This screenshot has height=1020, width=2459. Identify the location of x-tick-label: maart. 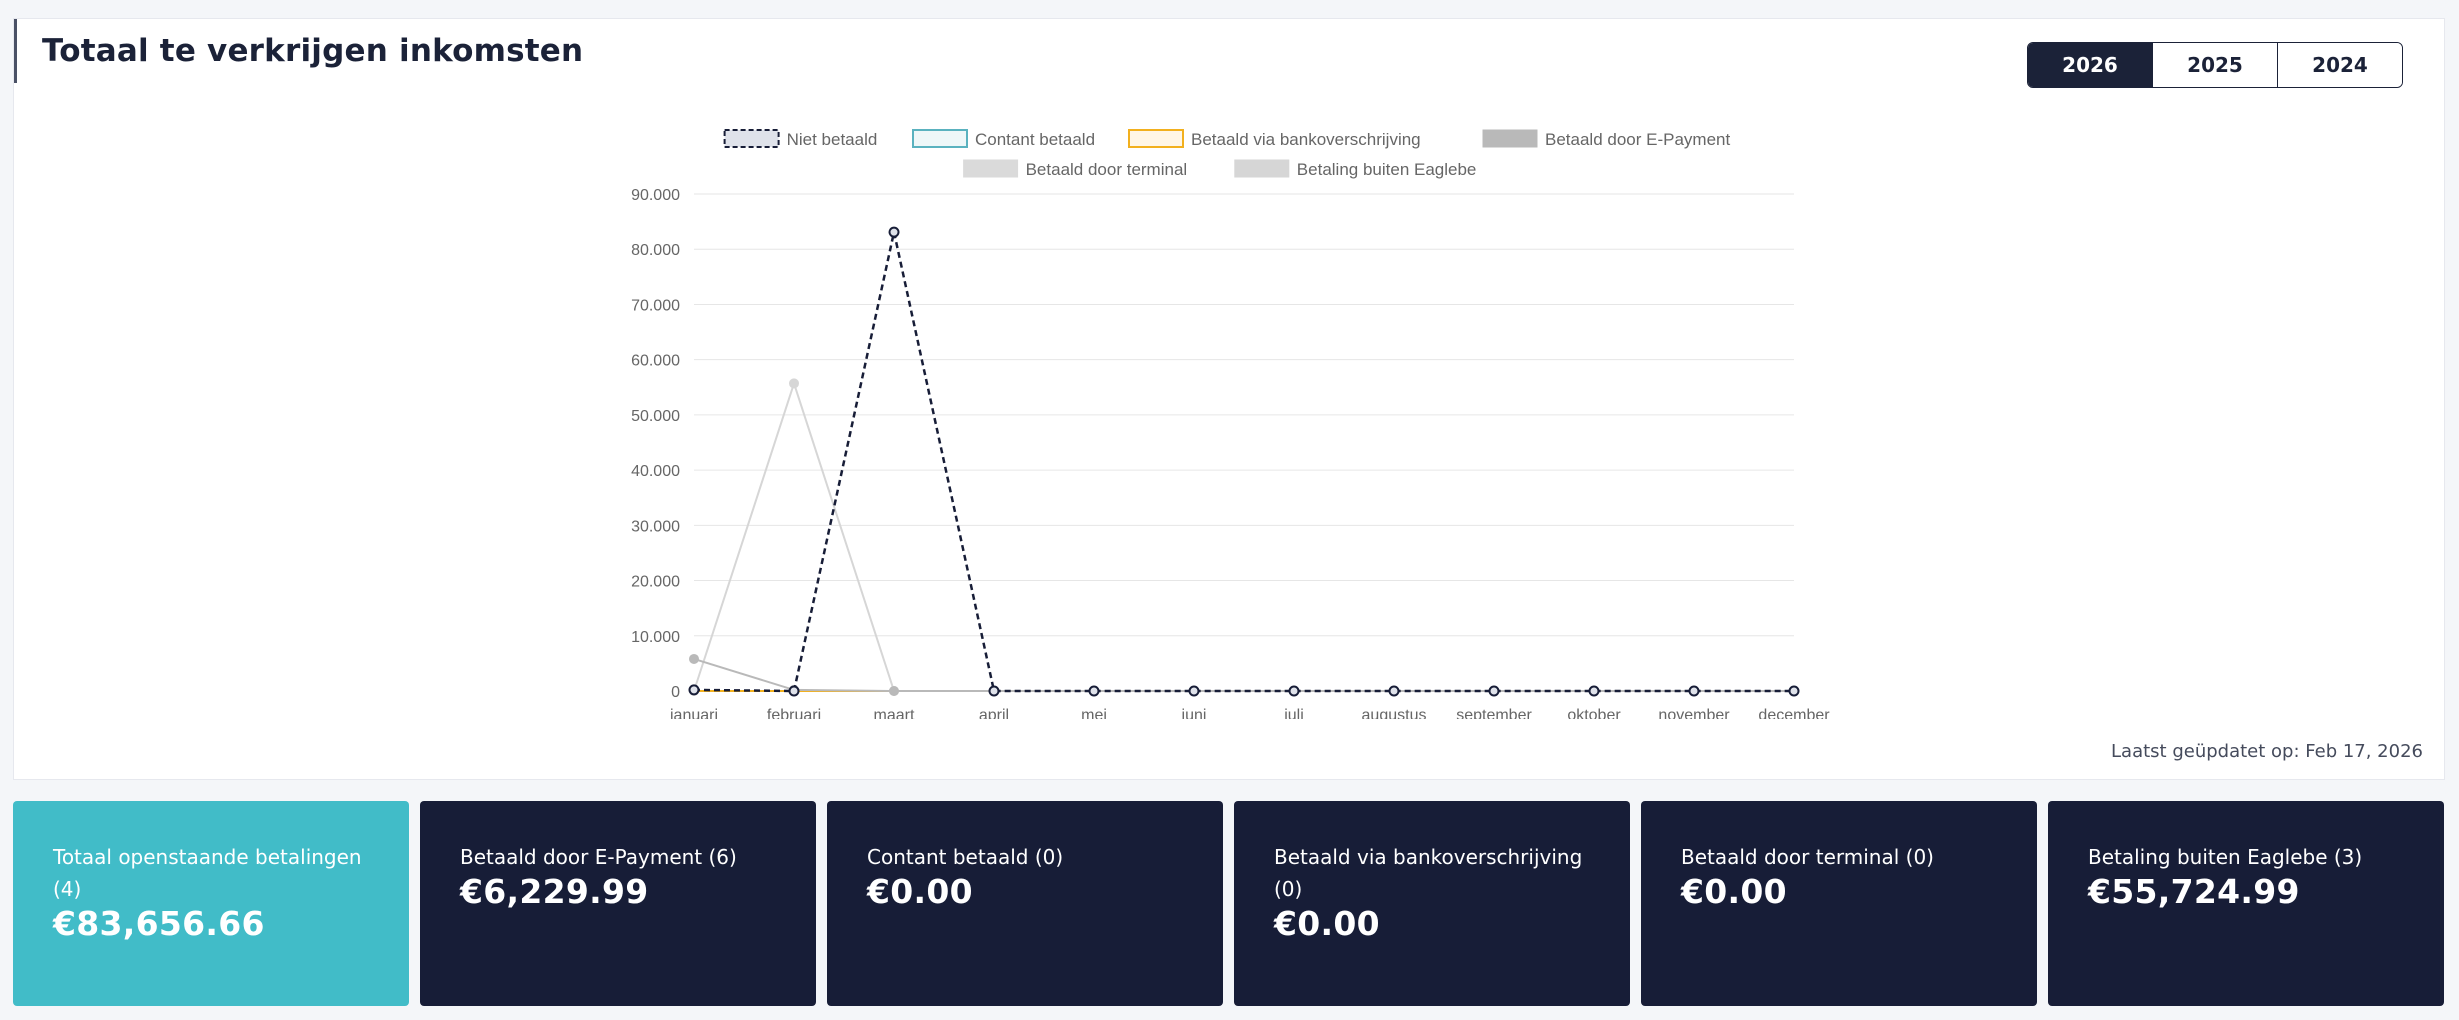
(894, 713).